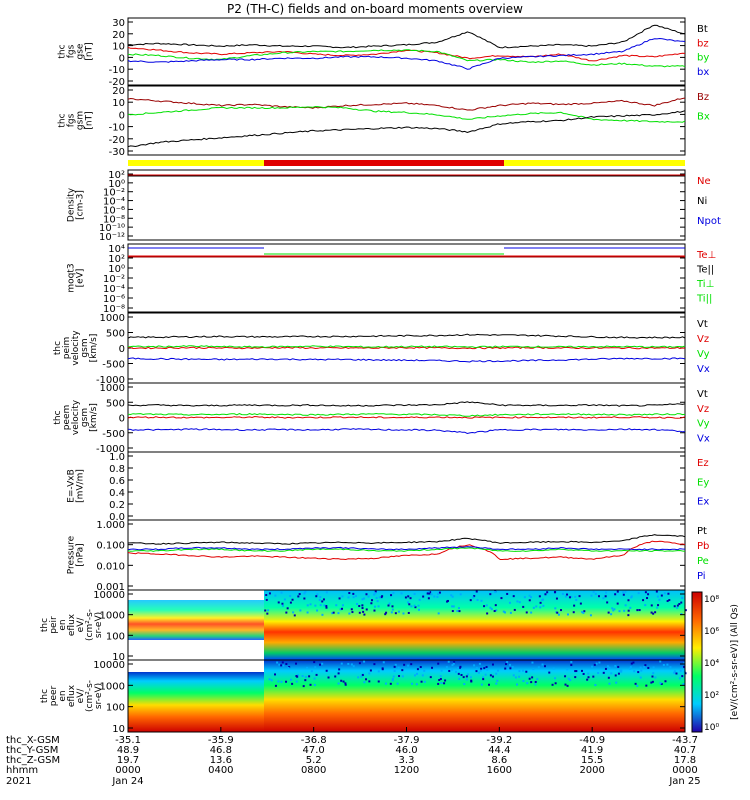  What do you see at coordinates (703, 369) in the screenshot?
I see `legend-vx: Vx` at bounding box center [703, 369].